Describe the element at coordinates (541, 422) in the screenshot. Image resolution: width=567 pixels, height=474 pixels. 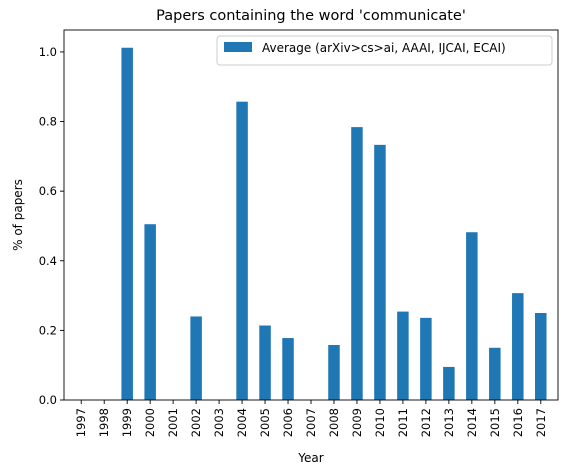
I see `x-tick-label: 2017` at that location.